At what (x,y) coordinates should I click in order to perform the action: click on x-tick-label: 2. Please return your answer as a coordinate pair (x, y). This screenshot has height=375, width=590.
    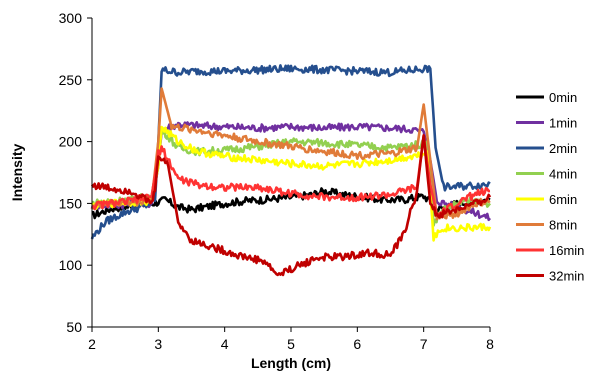
    Looking at the image, I should click on (92, 344).